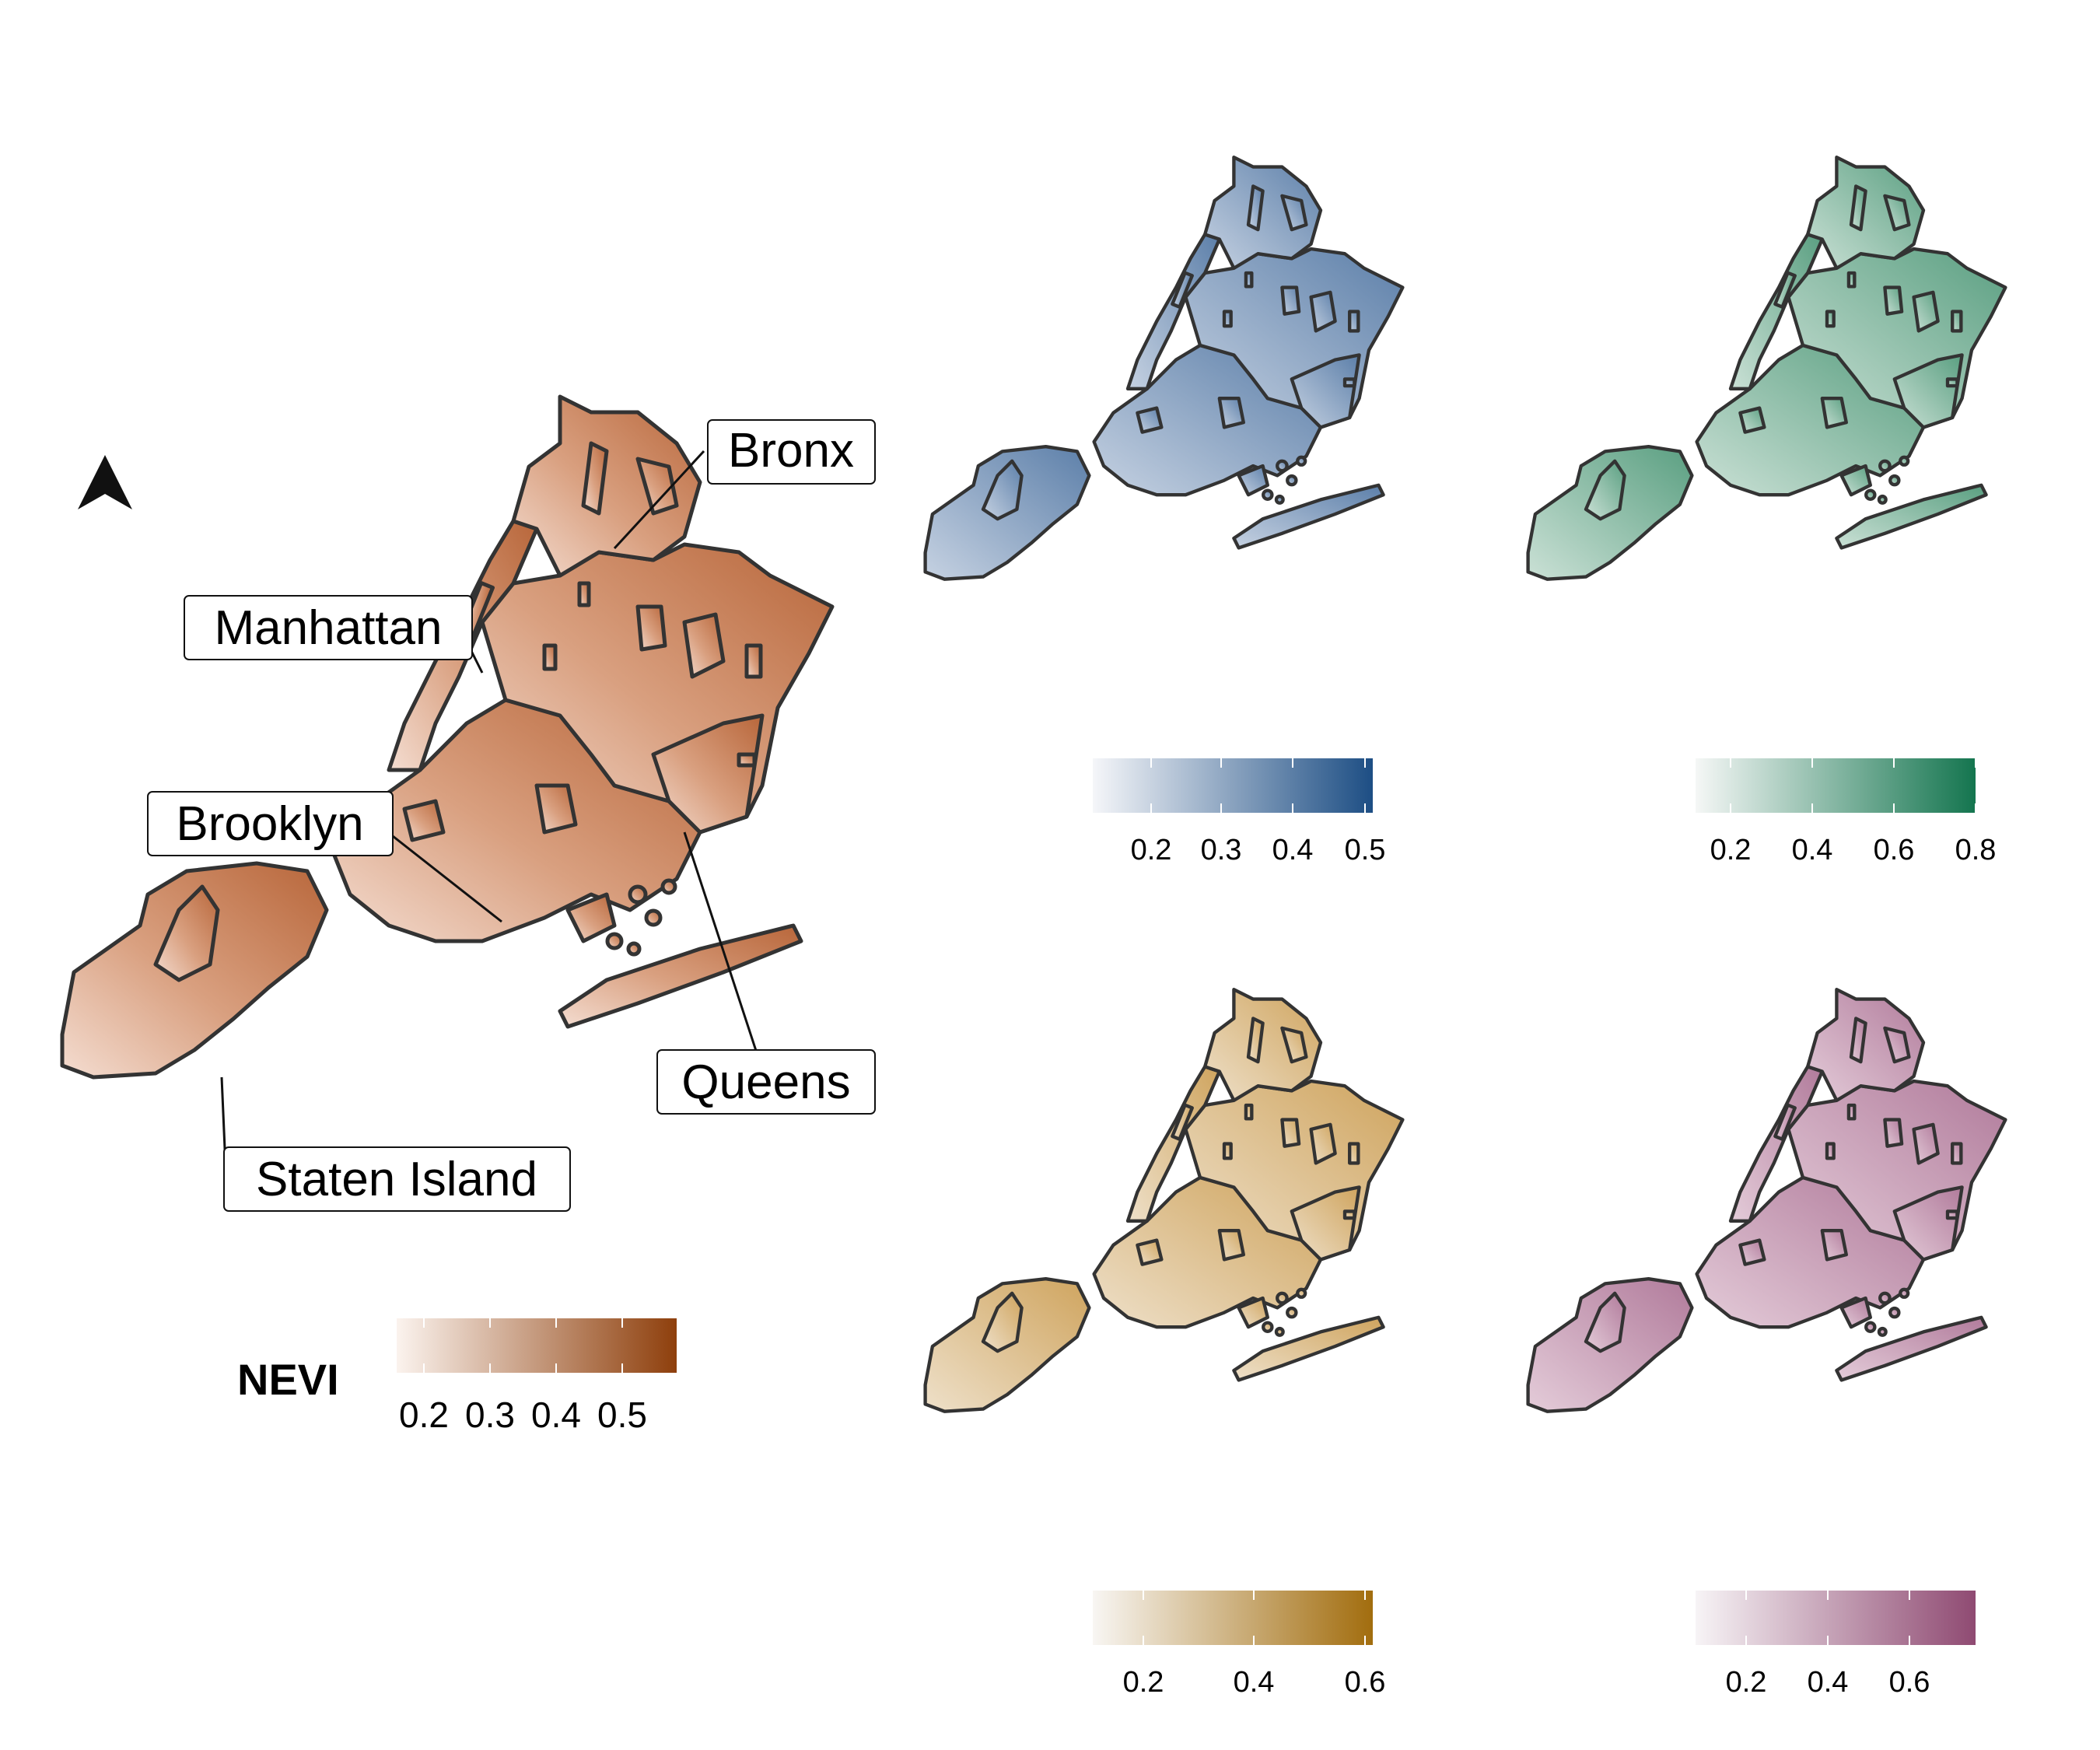  I want to click on borough-label-queens-text: Queens, so click(766, 1082).